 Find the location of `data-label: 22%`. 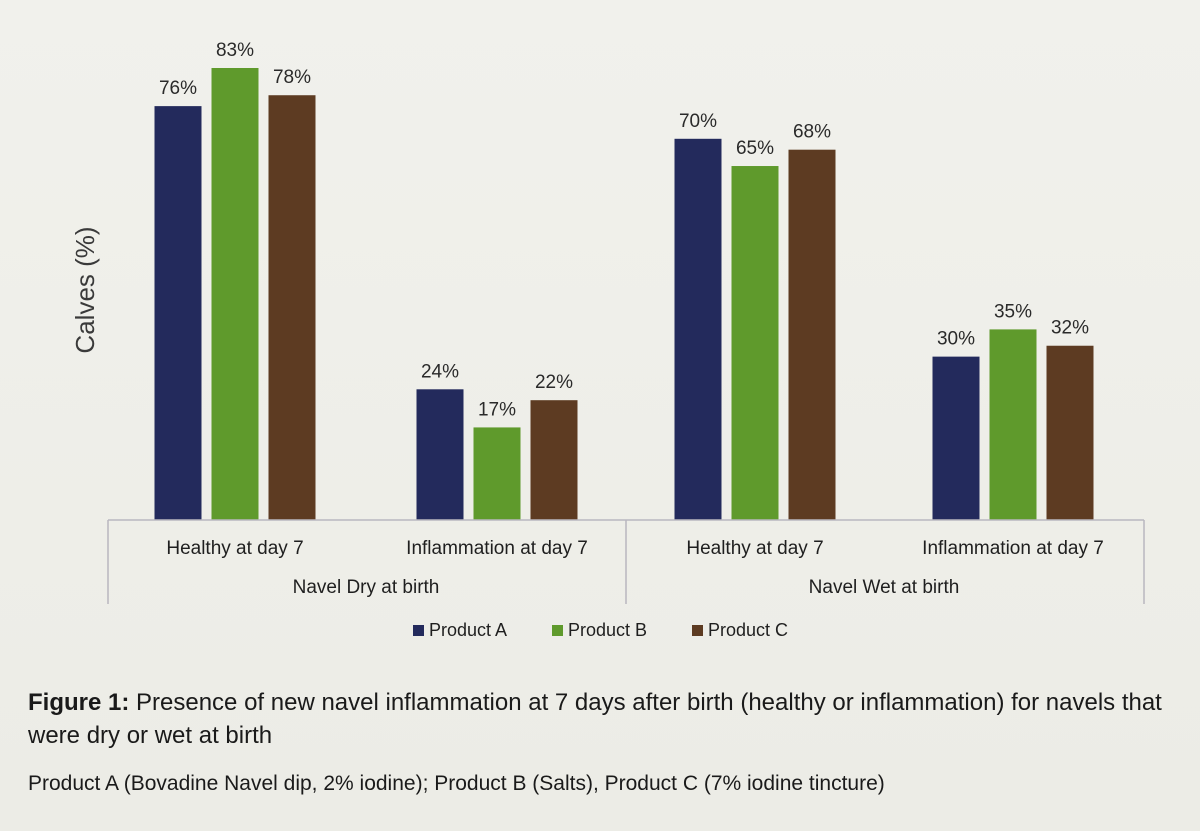

data-label: 22% is located at coordinates (554, 382).